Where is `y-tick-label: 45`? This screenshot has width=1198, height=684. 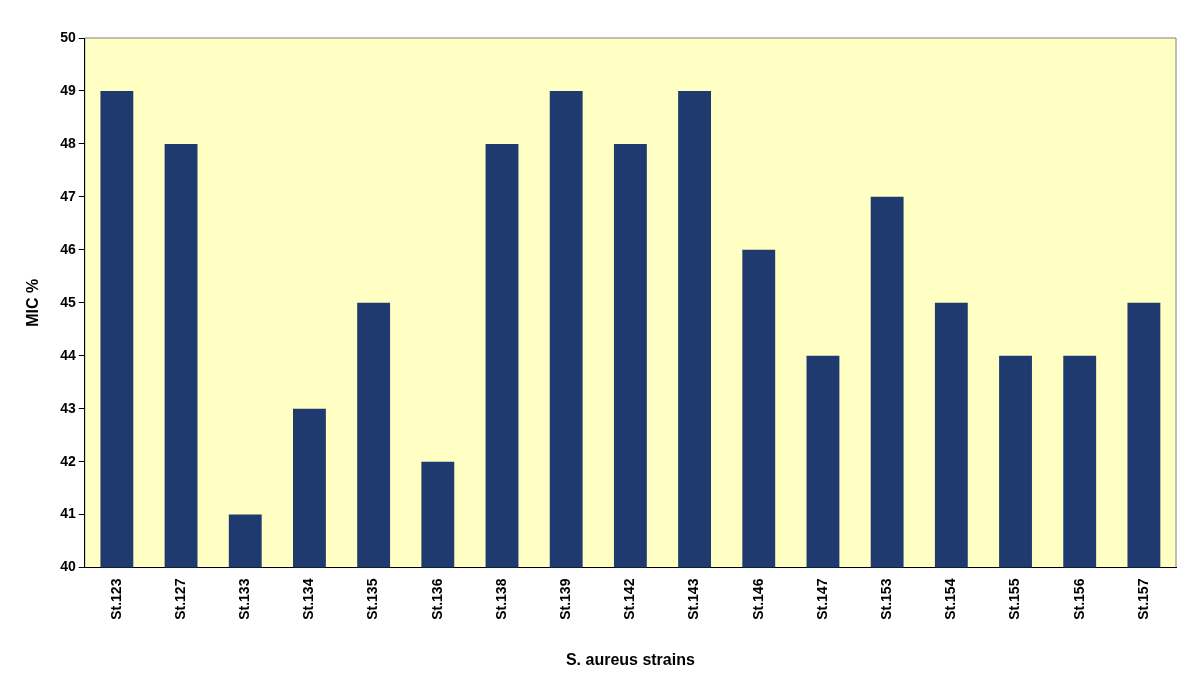 y-tick-label: 45 is located at coordinates (68, 301).